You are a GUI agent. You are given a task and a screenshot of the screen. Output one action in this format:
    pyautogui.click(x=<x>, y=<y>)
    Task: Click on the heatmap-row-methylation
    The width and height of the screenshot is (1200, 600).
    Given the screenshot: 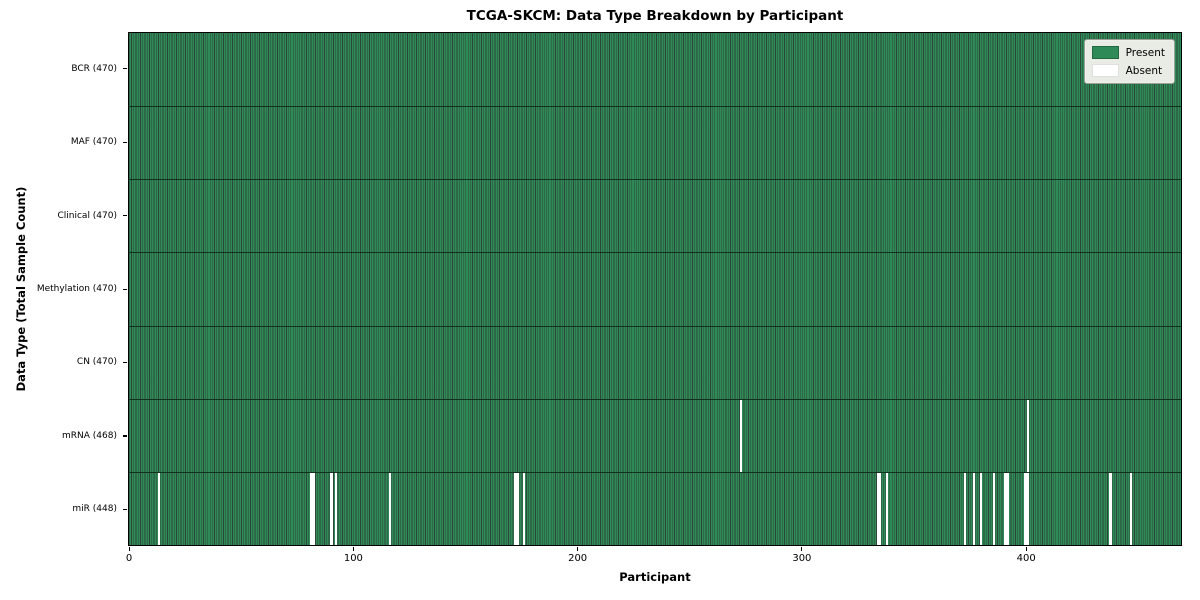 What is the action you would take?
    pyautogui.click(x=655, y=288)
    